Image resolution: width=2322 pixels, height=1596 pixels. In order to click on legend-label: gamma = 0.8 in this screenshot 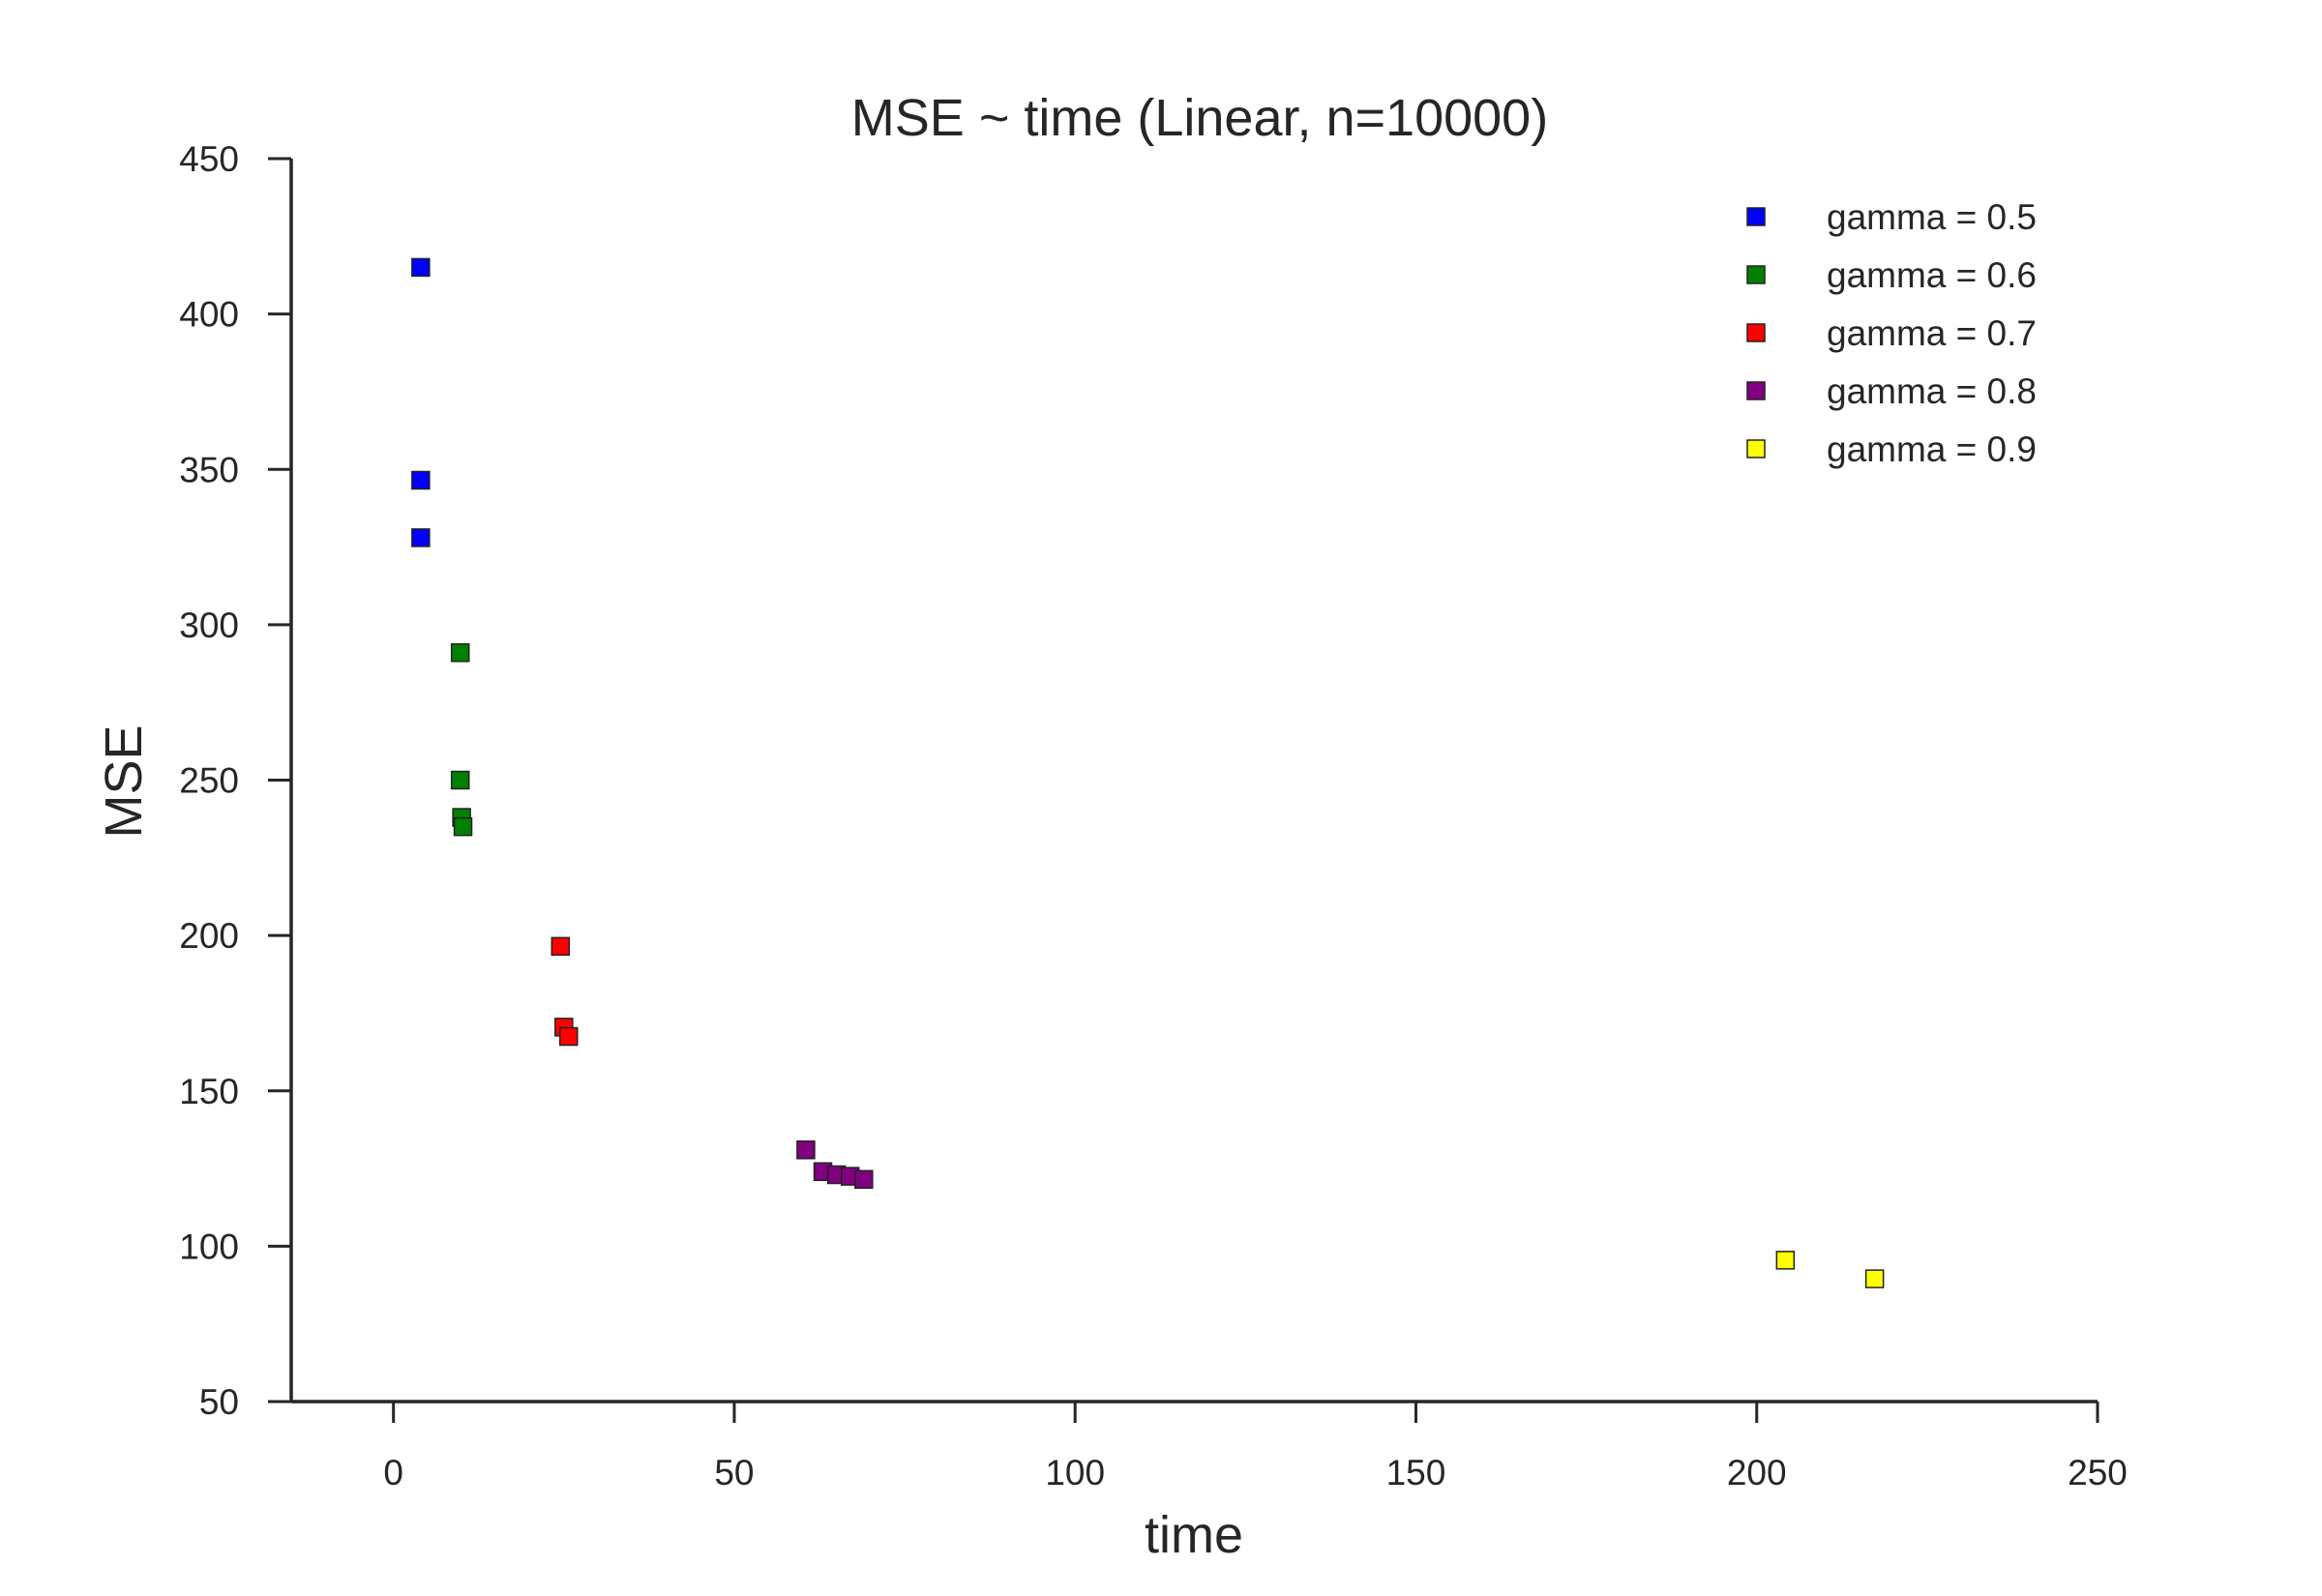, I will do `click(1932, 391)`.